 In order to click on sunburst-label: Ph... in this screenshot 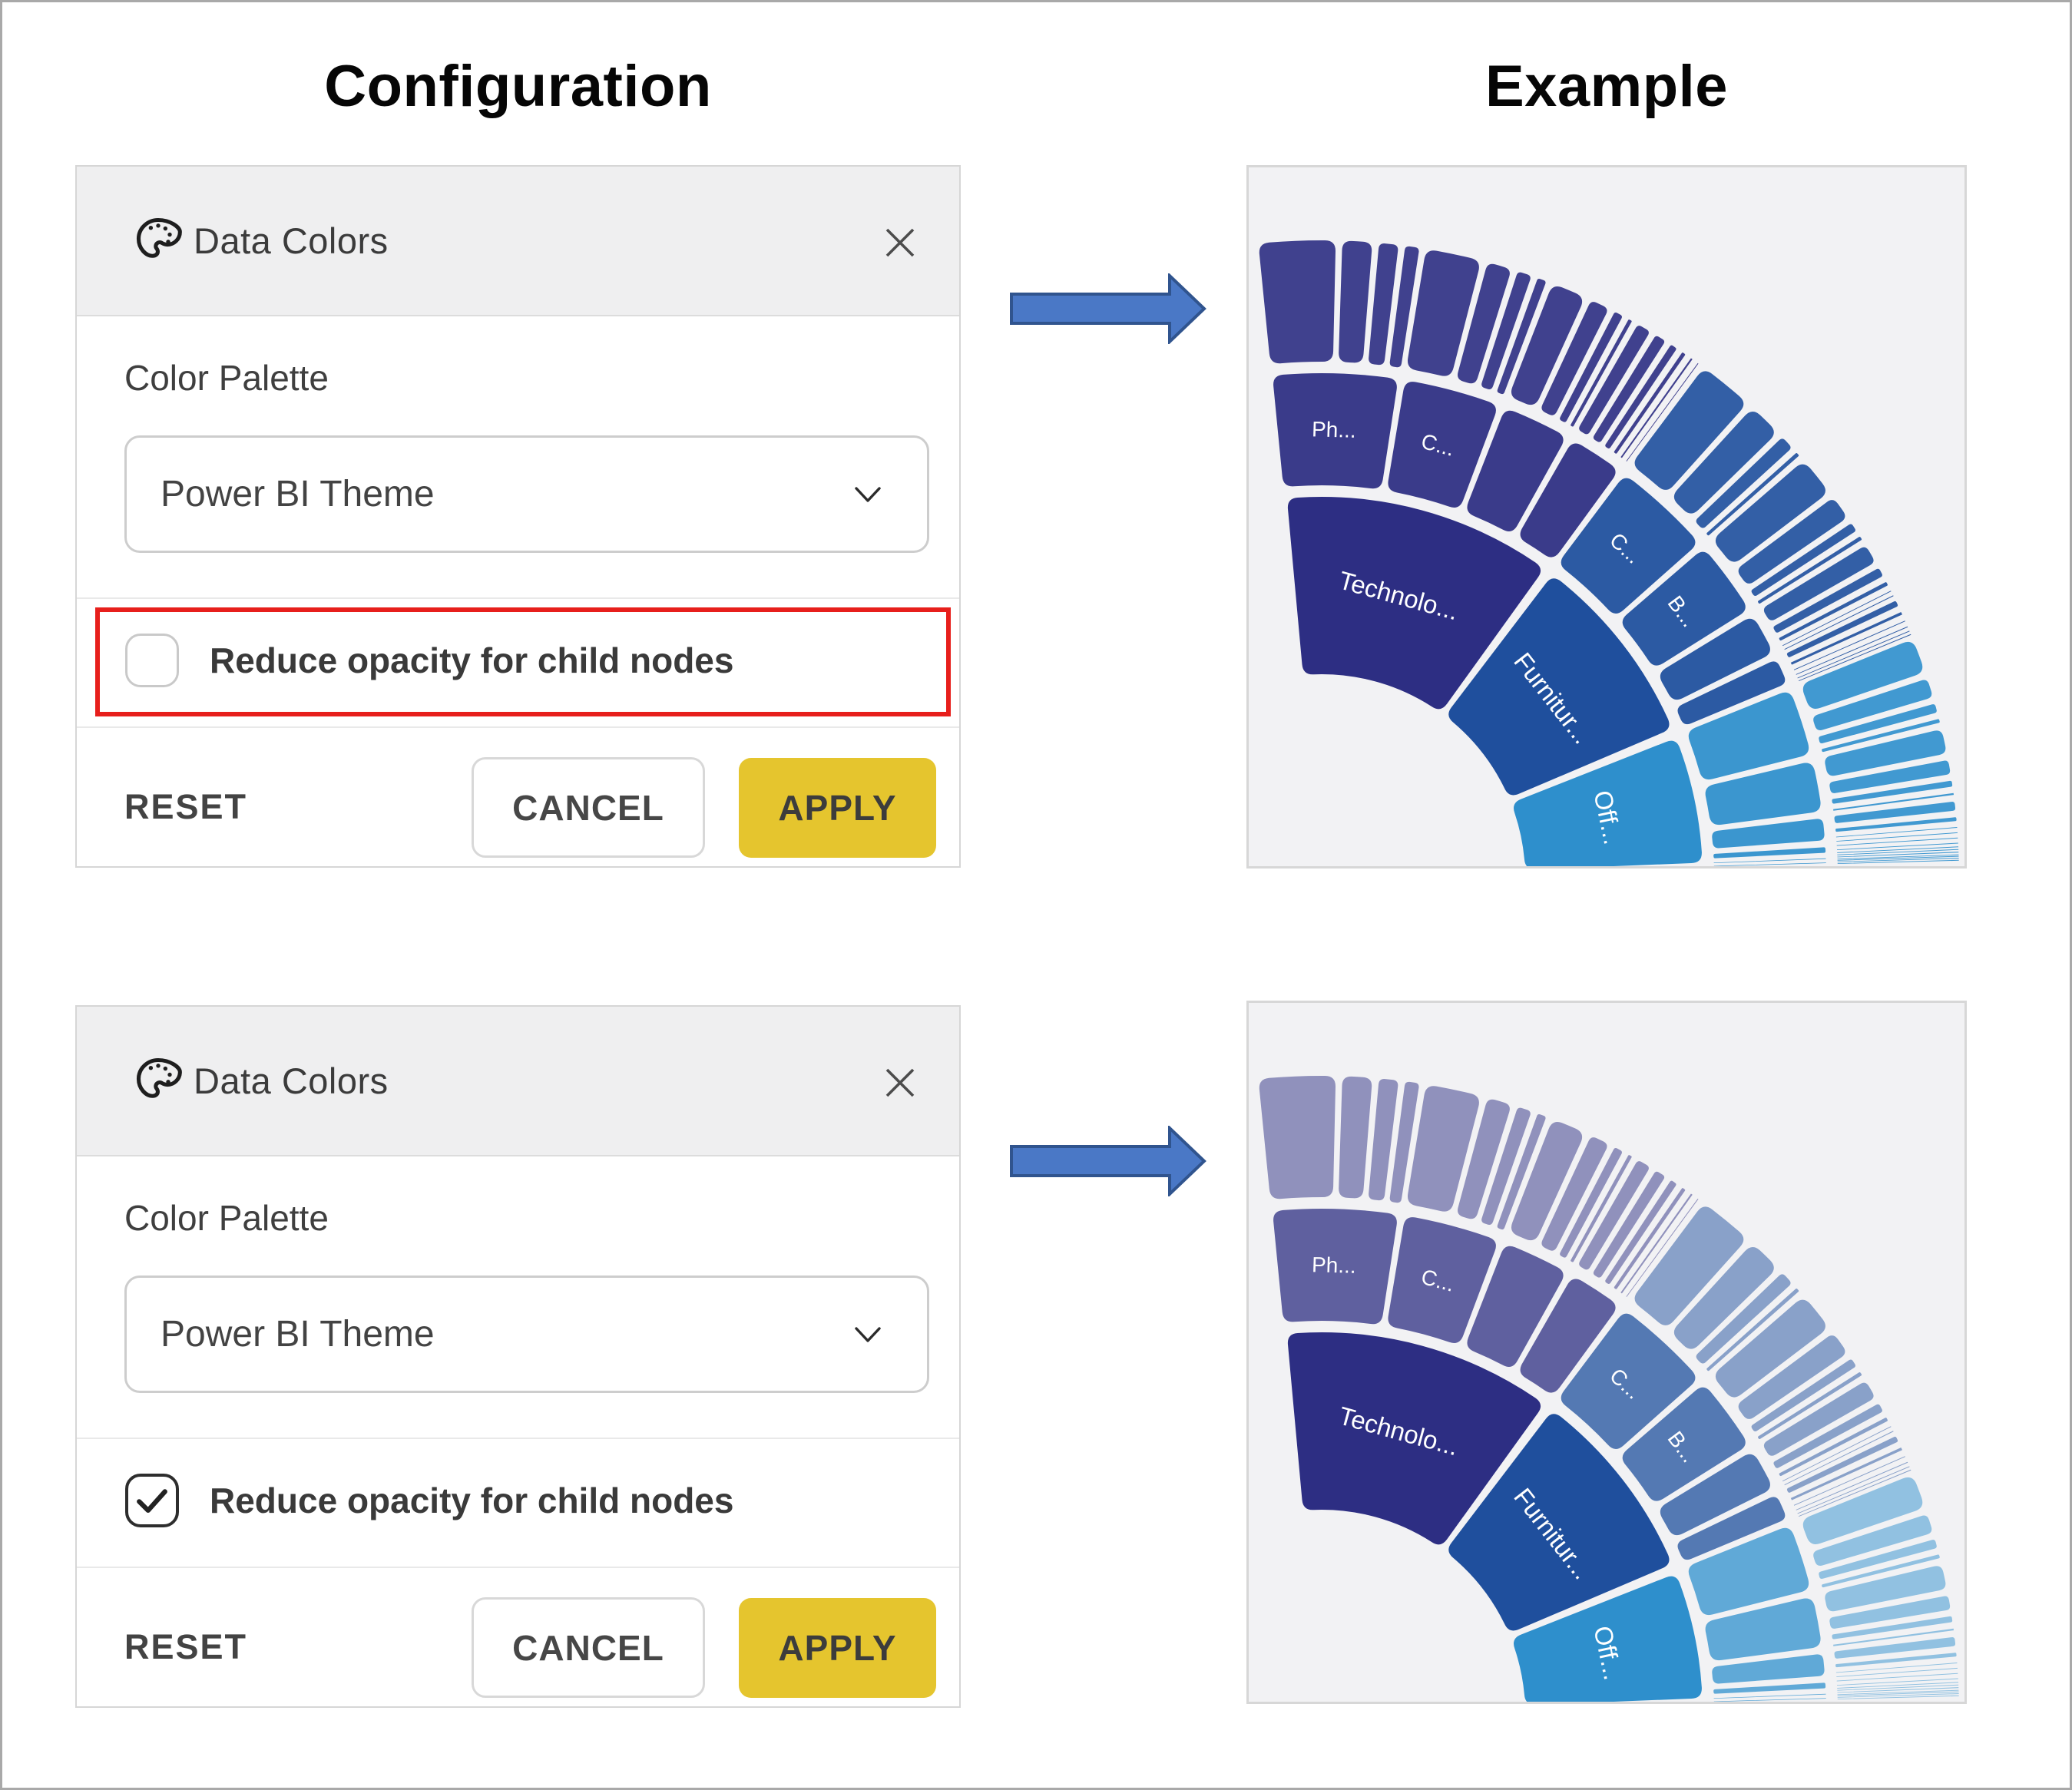, I will do `click(1334, 429)`.